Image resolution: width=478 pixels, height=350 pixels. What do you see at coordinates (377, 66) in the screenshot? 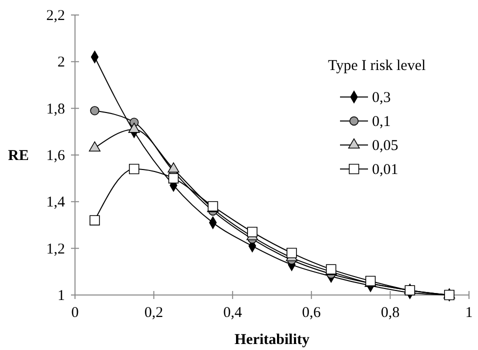
I see `legend-title: Type I risk level` at bounding box center [377, 66].